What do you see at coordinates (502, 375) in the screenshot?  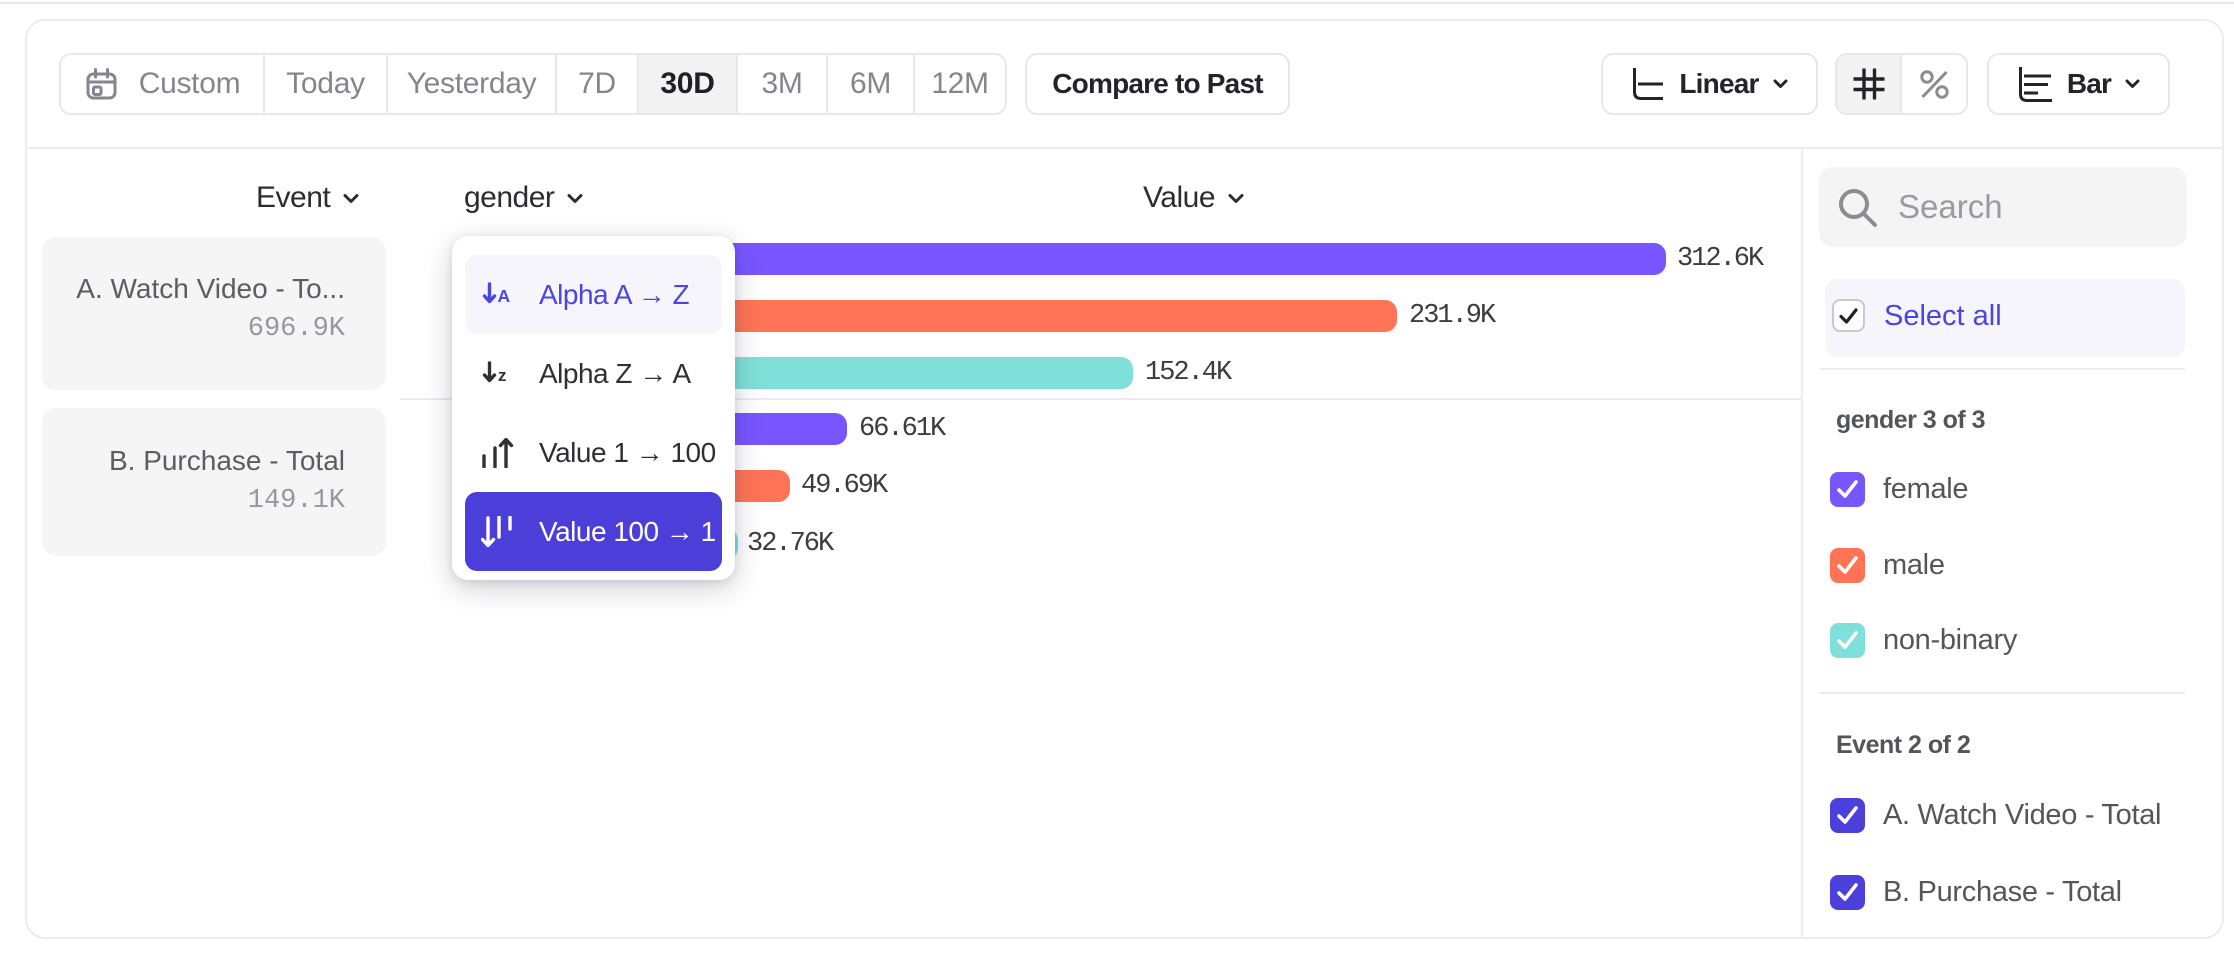 I see `svg-text: z` at bounding box center [502, 375].